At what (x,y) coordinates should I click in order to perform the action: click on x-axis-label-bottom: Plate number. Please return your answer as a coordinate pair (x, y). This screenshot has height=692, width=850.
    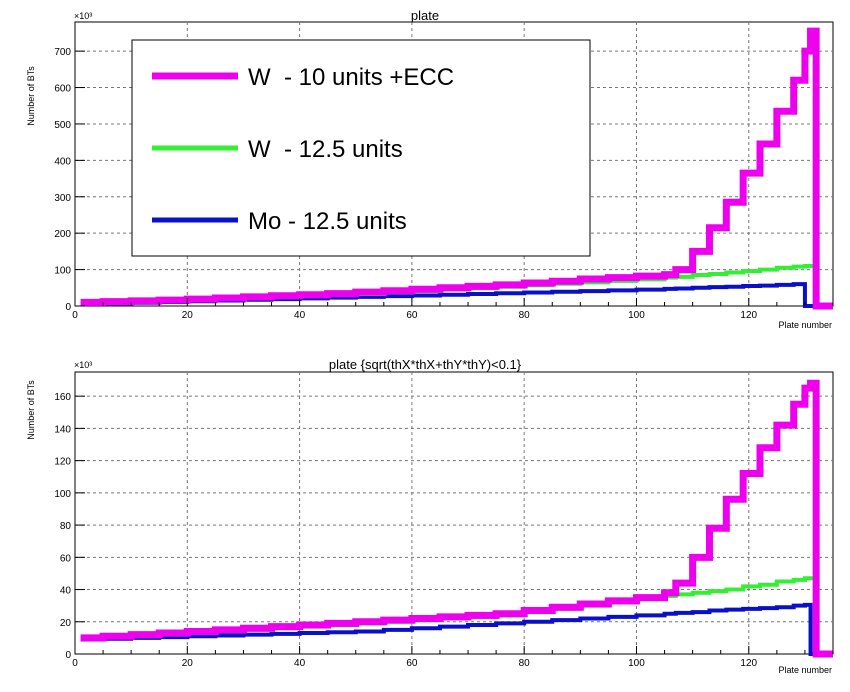
    Looking at the image, I should click on (805, 670).